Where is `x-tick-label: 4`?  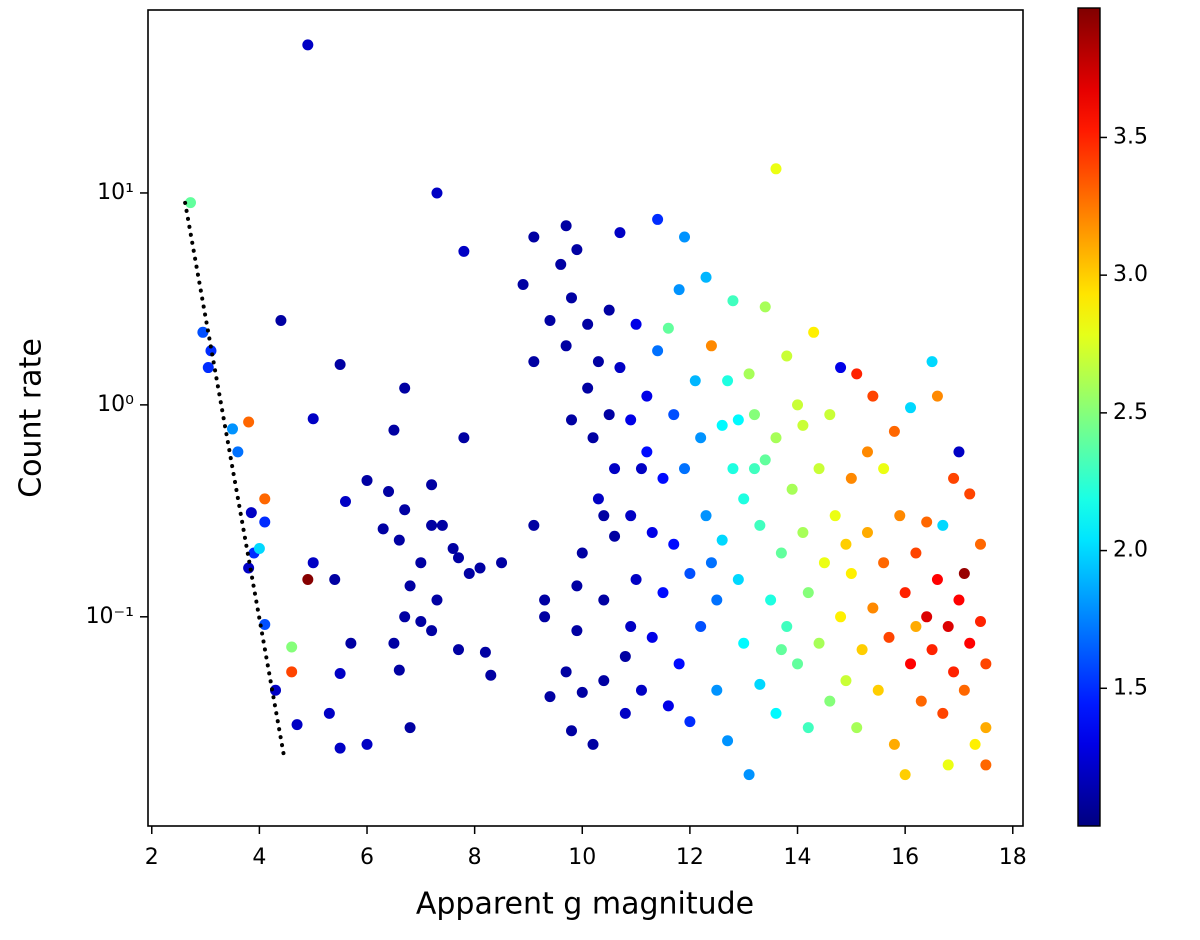
x-tick-label: 4 is located at coordinates (259, 857).